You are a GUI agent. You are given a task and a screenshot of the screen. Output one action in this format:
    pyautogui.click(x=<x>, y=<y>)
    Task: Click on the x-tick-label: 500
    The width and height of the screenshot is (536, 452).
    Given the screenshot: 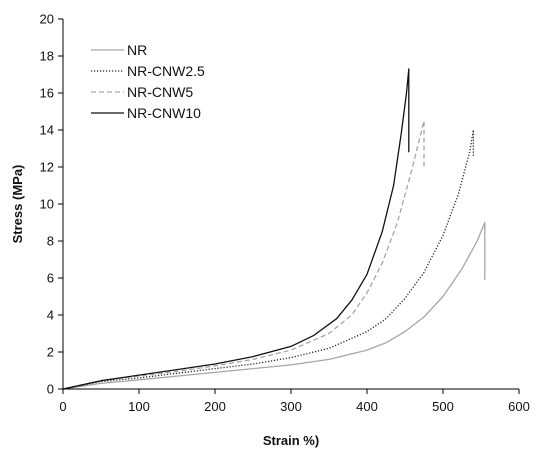 What is the action you would take?
    pyautogui.click(x=443, y=406)
    